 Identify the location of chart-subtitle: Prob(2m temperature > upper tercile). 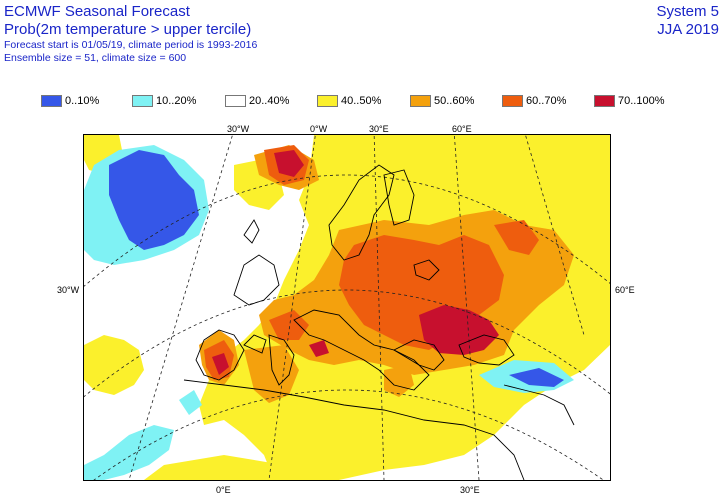
(128, 29).